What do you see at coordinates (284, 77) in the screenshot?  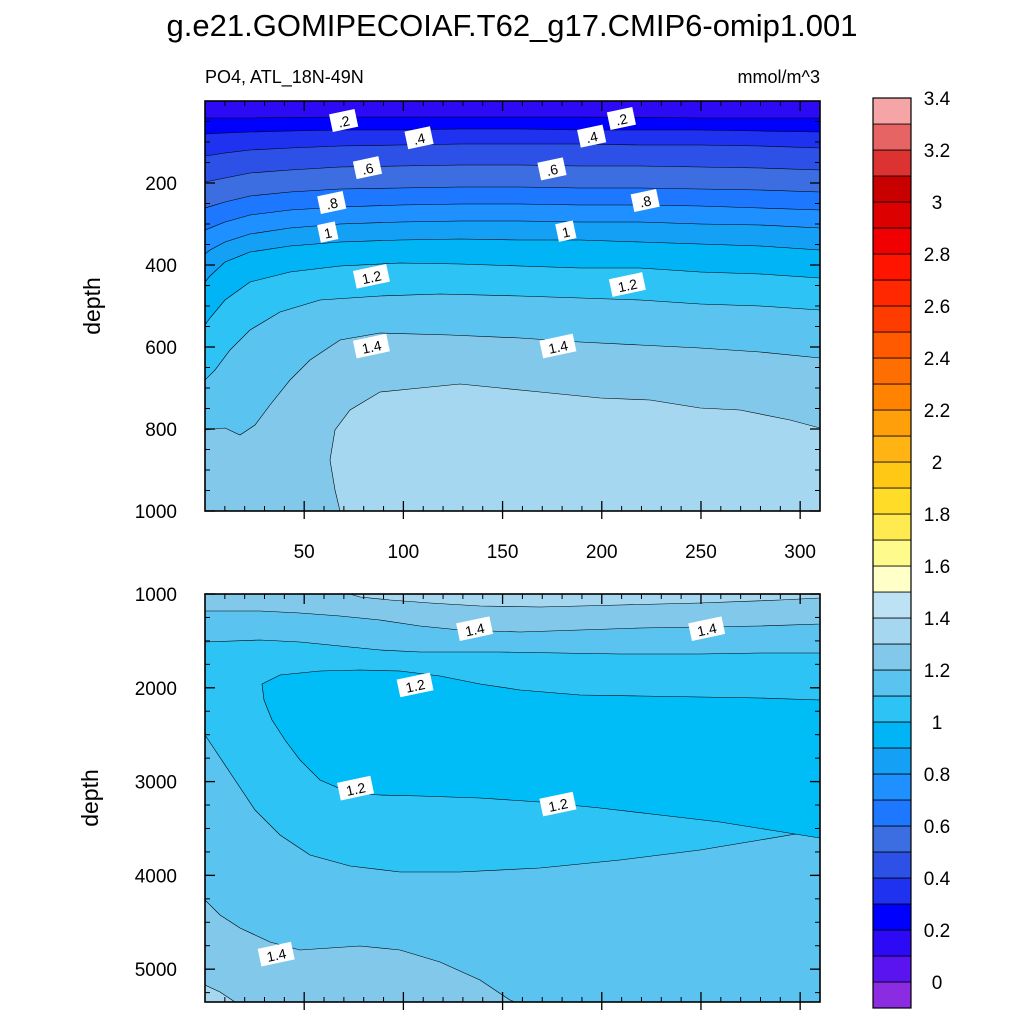 I see `variable-label: PO4, ATL_18N-49N` at bounding box center [284, 77].